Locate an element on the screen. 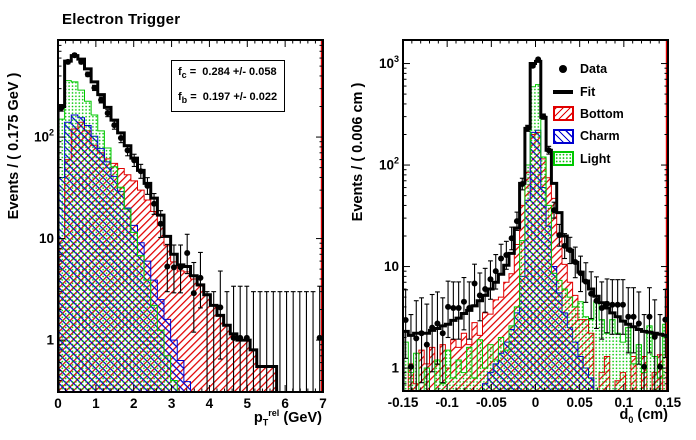  x-tick-label: -0.15 is located at coordinates (403, 402).